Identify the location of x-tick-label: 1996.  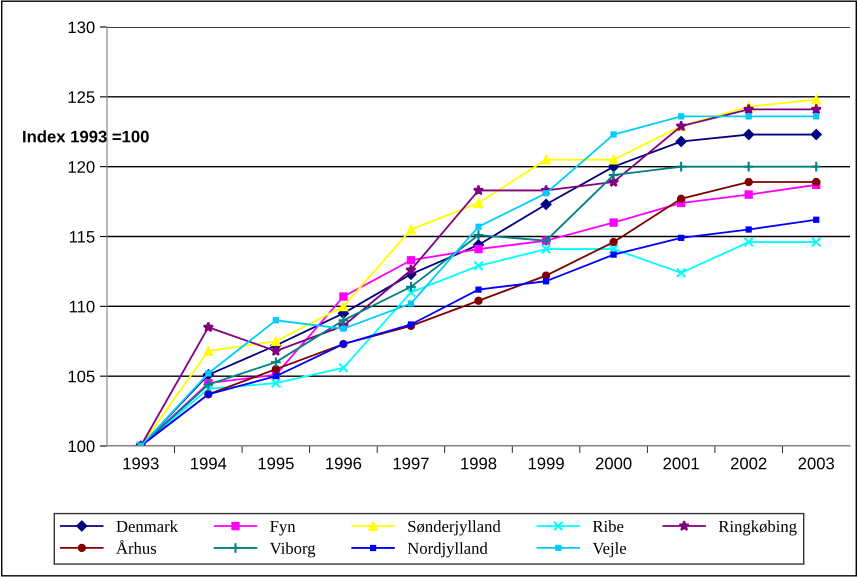
(344, 464).